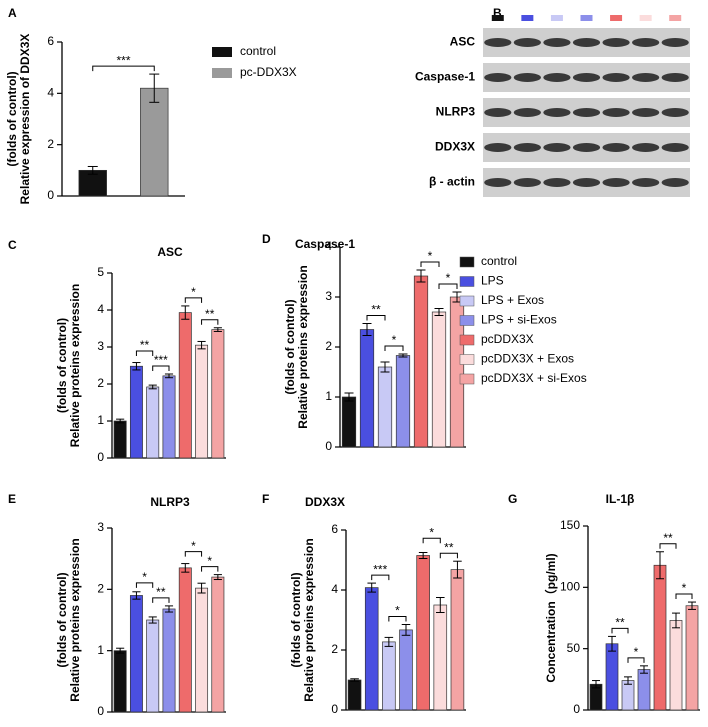  What do you see at coordinates (325, 502) in the screenshot?
I see `panel-title: DDX3X` at bounding box center [325, 502].